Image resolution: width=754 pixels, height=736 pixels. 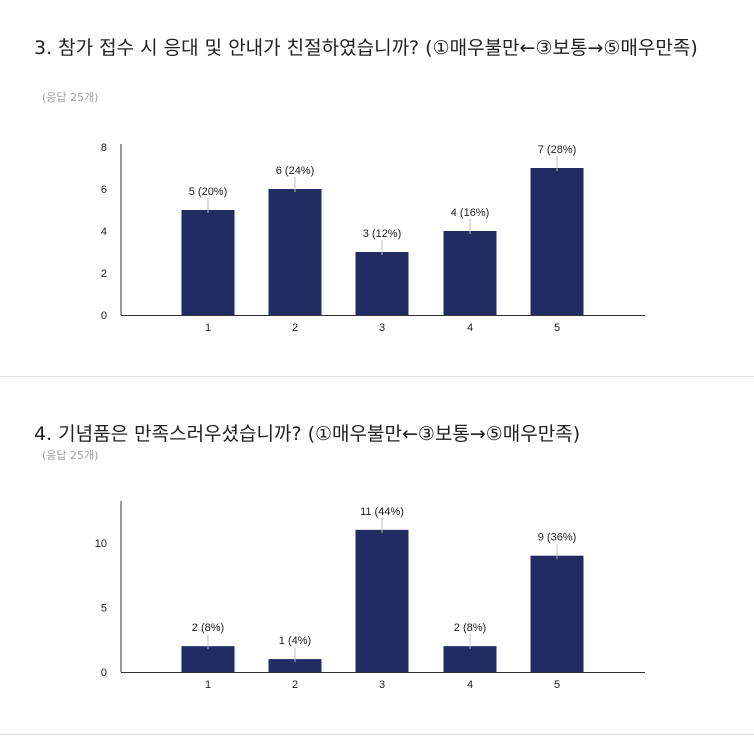 I want to click on data-label: 9 (36%), so click(x=557, y=538).